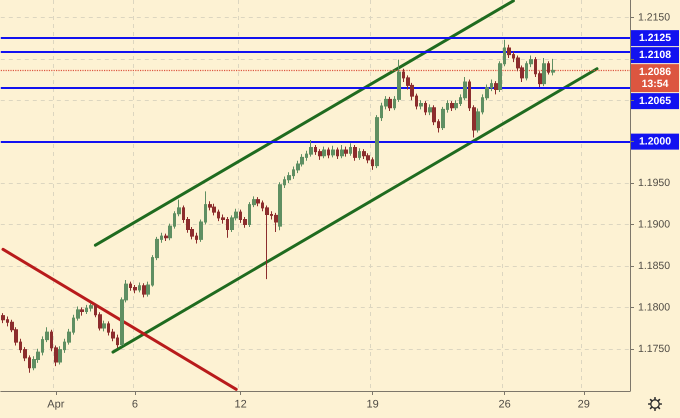  Describe the element at coordinates (56, 404) in the screenshot. I see `x-tick-label: Apr` at that location.